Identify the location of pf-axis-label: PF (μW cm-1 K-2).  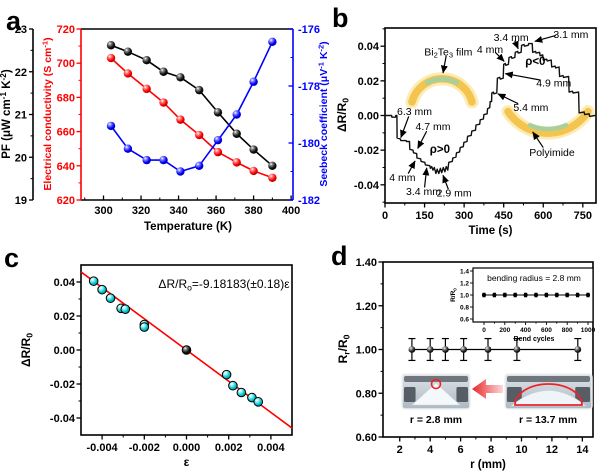
(6, 114).